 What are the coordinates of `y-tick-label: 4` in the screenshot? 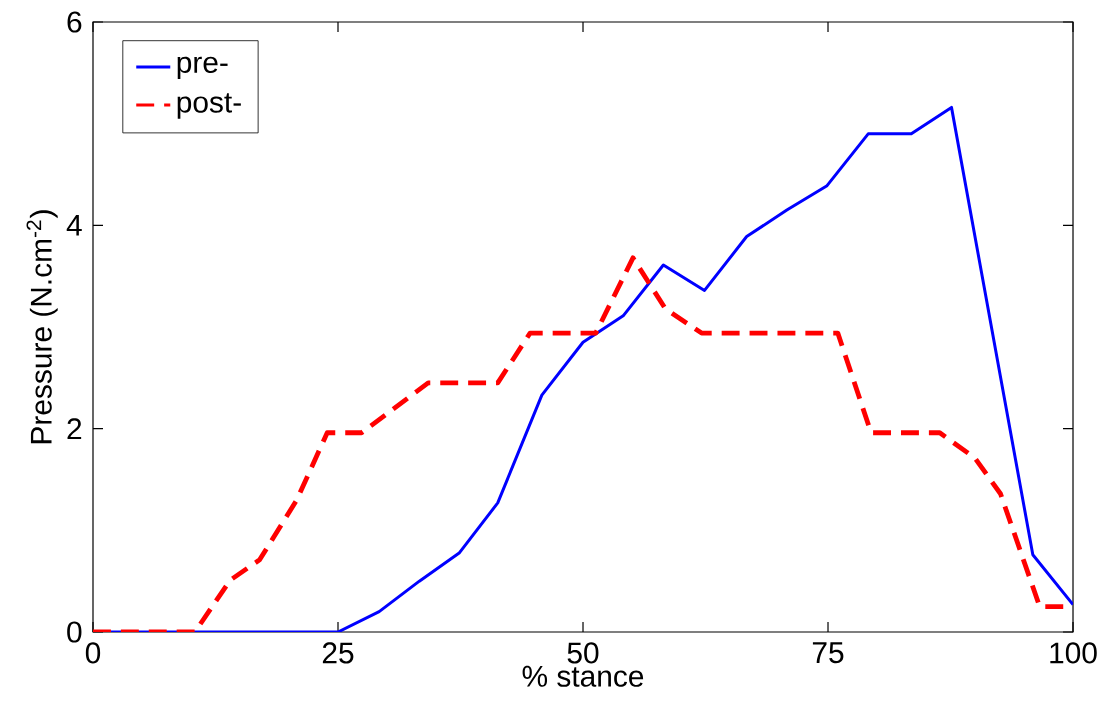 It's located at (74, 225).